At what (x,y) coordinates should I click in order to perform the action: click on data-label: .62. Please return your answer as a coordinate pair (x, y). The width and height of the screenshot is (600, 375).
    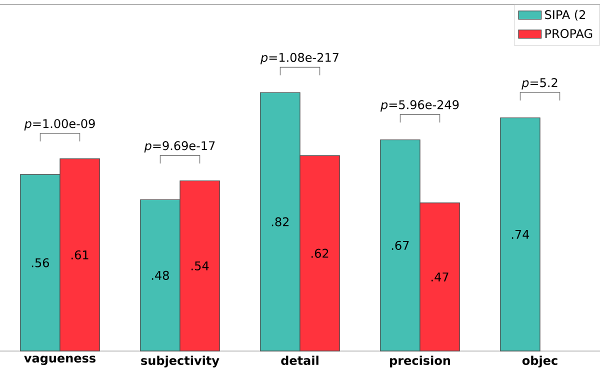
    Looking at the image, I should click on (320, 253).